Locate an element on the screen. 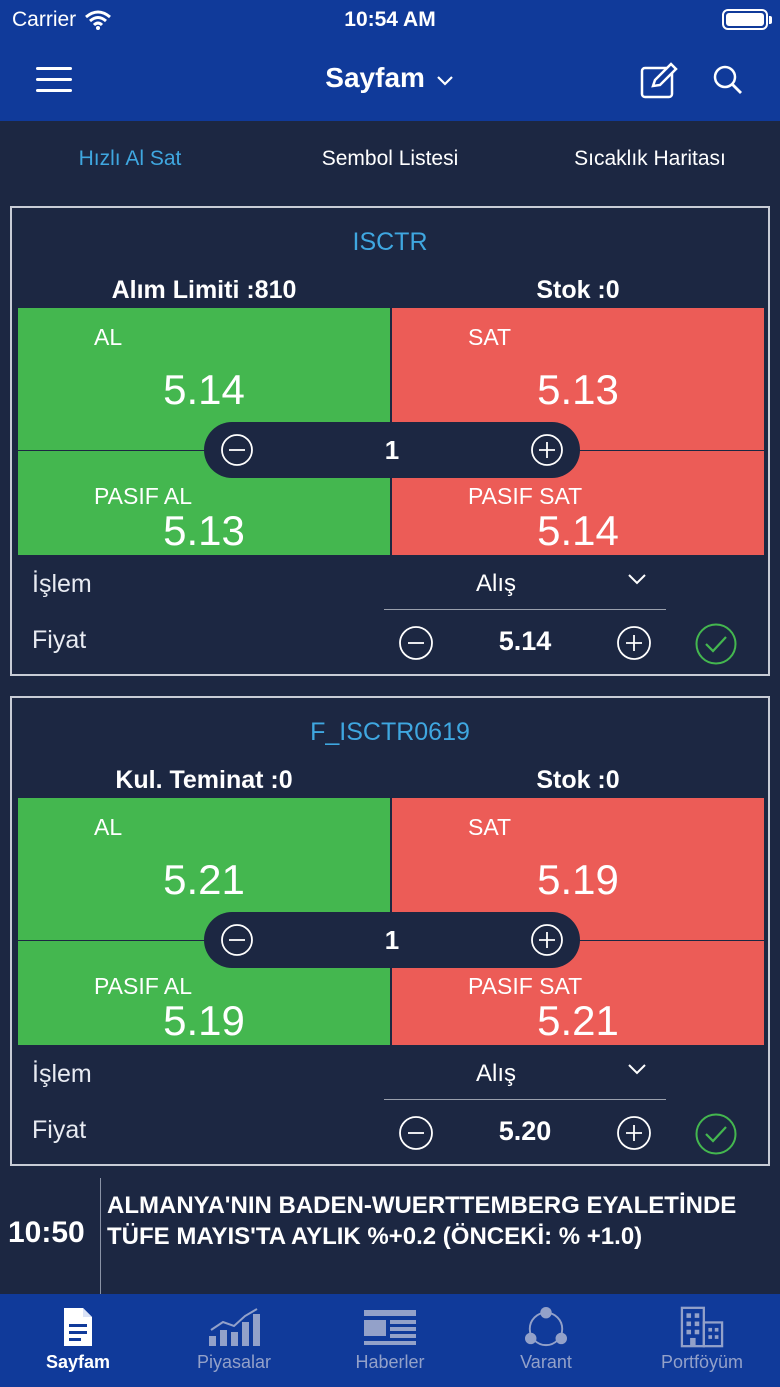 The height and width of the screenshot is (1387, 780). edit-icon is located at coordinates (659, 81).